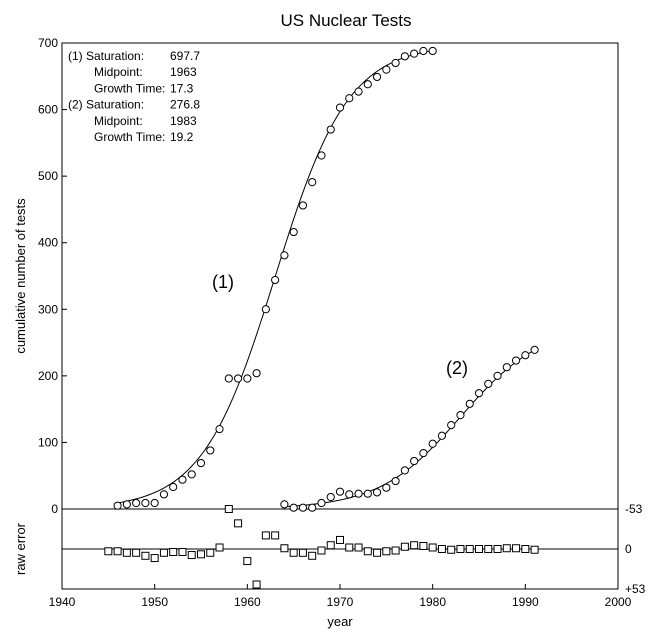  I want to click on y-tick-label: 0, so click(54, 509).